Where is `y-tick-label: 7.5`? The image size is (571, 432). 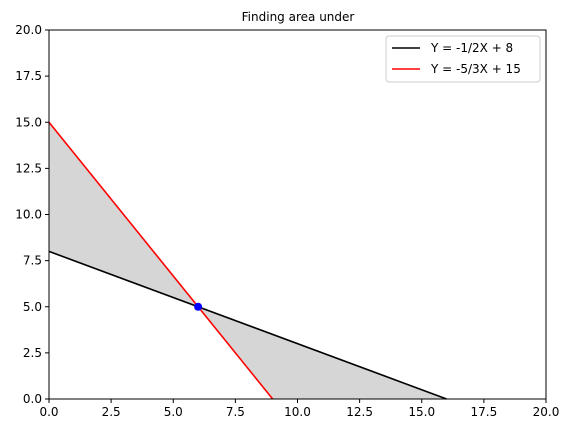
y-tick-label: 7.5 is located at coordinates (32, 261).